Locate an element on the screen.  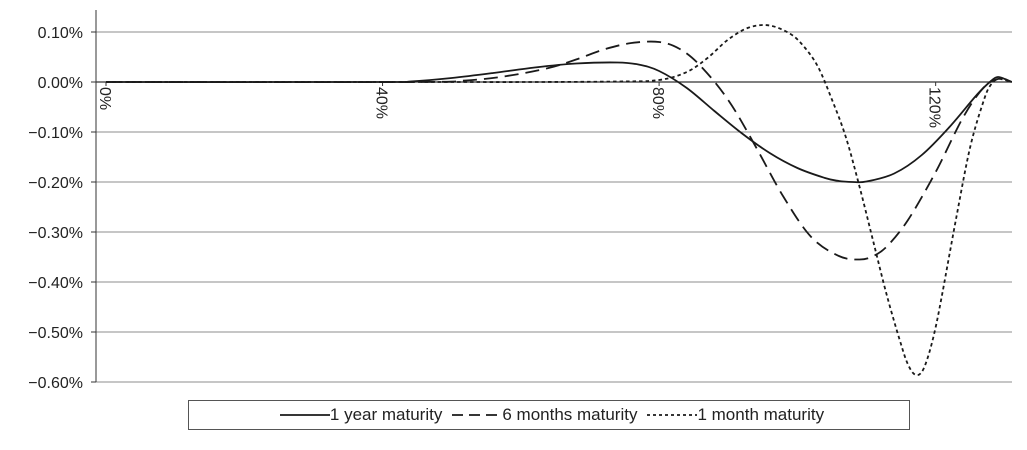
legend-item-1-year: 1 year maturity is located at coordinates (358, 415).